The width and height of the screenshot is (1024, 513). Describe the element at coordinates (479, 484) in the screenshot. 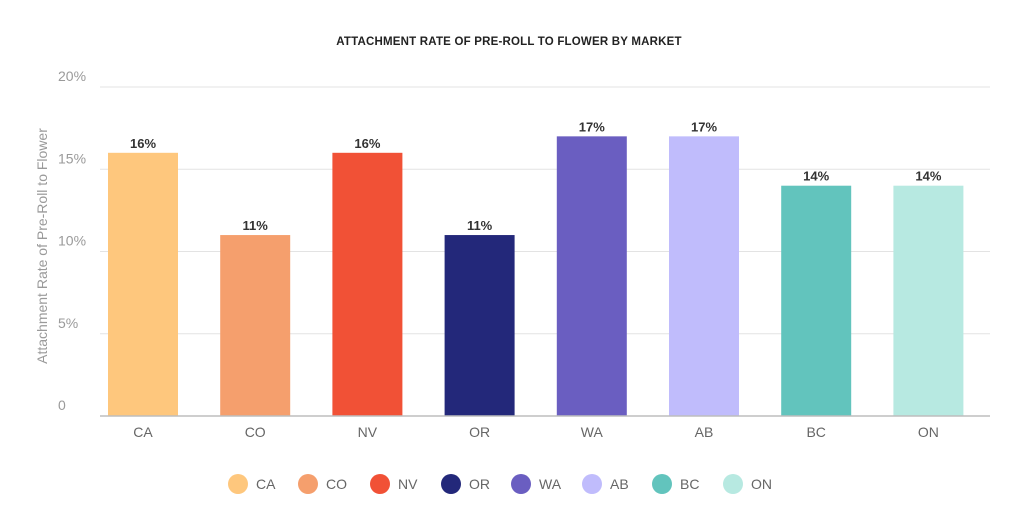

I see `legend-label: OR` at that location.